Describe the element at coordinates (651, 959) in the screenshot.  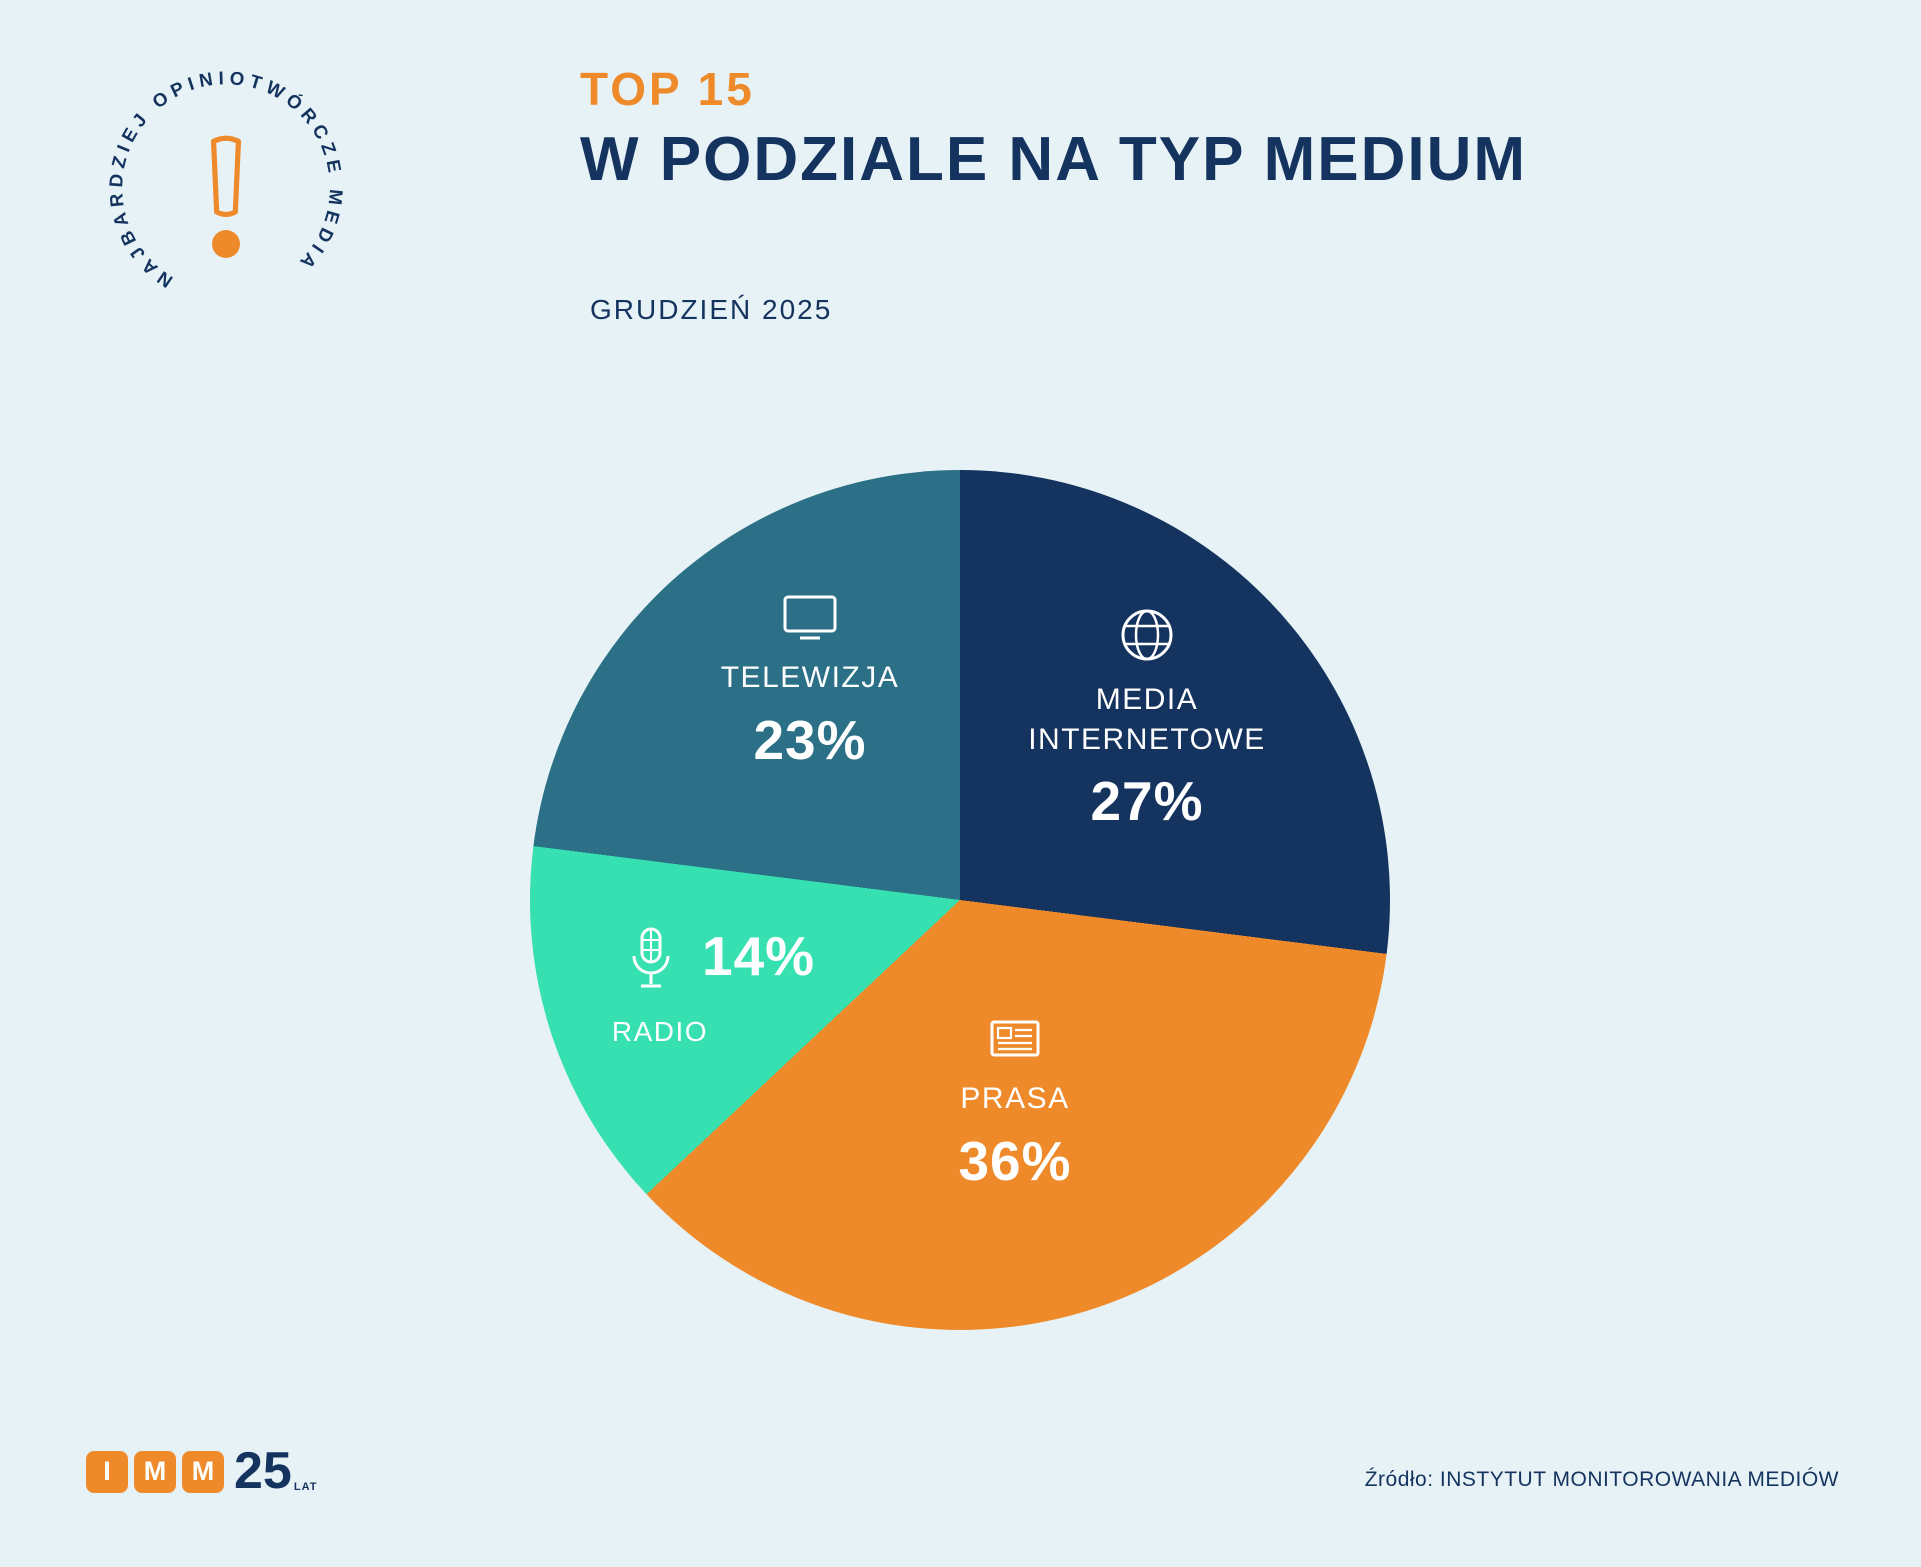
I see `microphone-icon` at that location.